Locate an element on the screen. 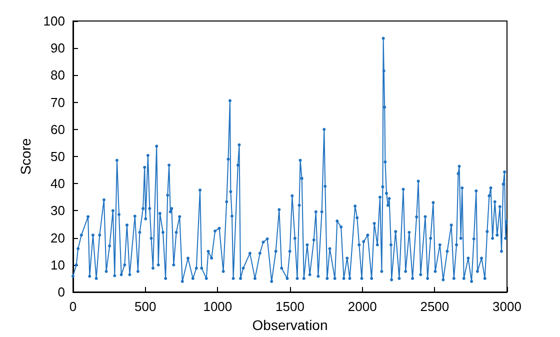 The image size is (560, 337). y-tick-label: 50 is located at coordinates (57, 156).